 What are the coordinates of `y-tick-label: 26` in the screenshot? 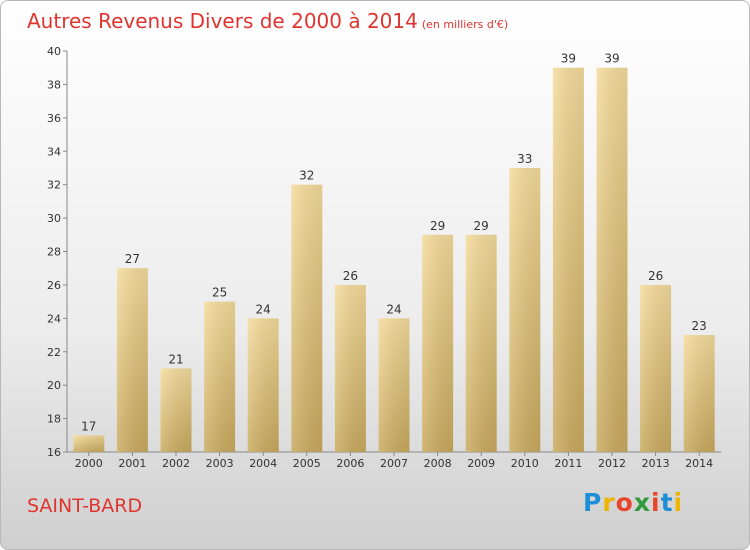 It's located at (54, 285).